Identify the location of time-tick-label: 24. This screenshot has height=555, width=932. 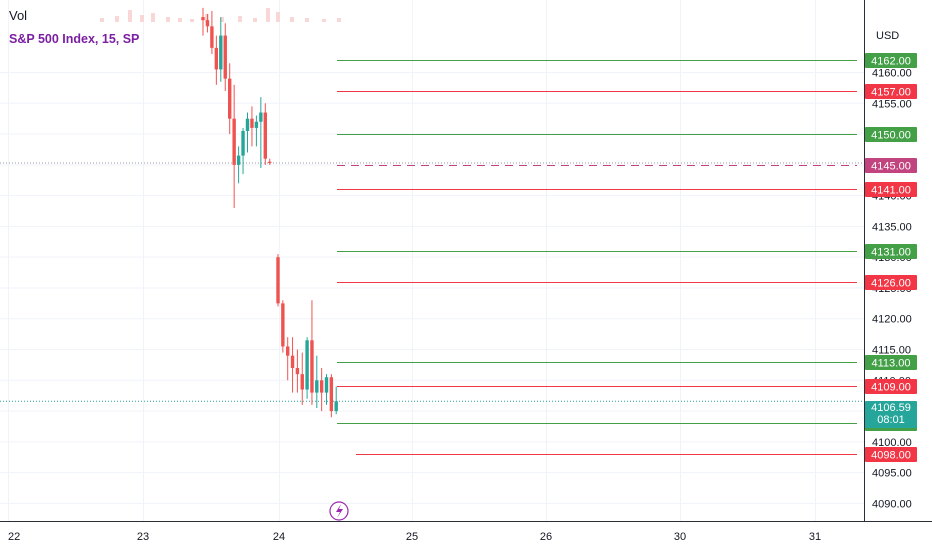
(279, 537).